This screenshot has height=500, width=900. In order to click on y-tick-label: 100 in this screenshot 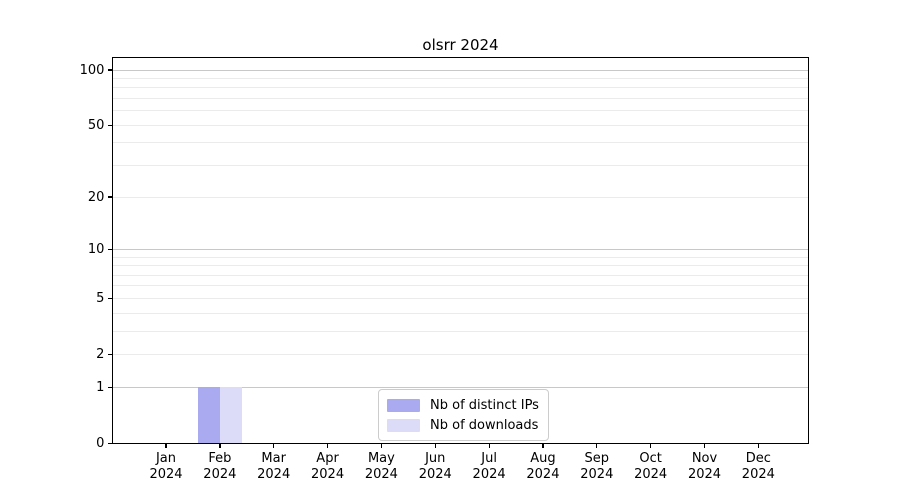, I will do `click(92, 70)`.